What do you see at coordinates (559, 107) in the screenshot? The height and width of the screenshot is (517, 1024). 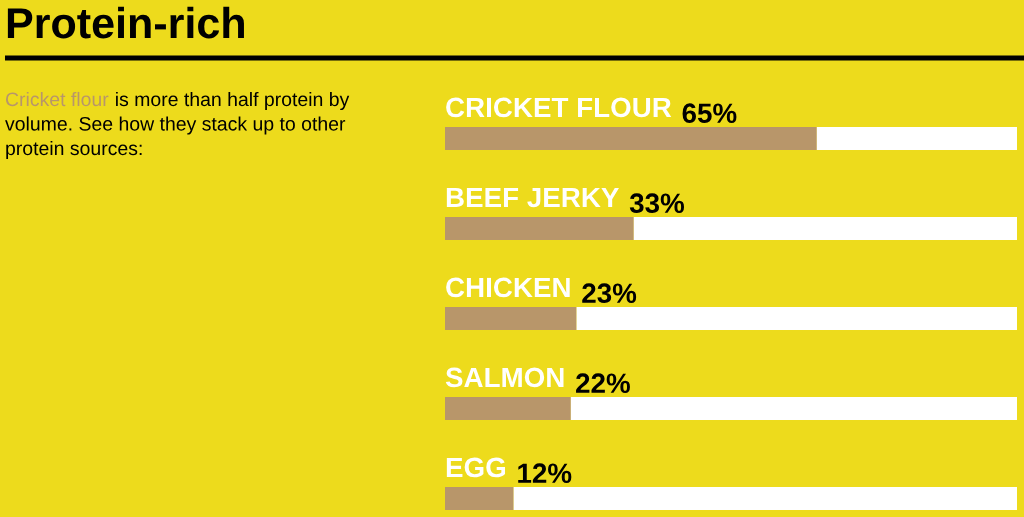 I see `y-tick-label: CRICKET FLOUR` at bounding box center [559, 107].